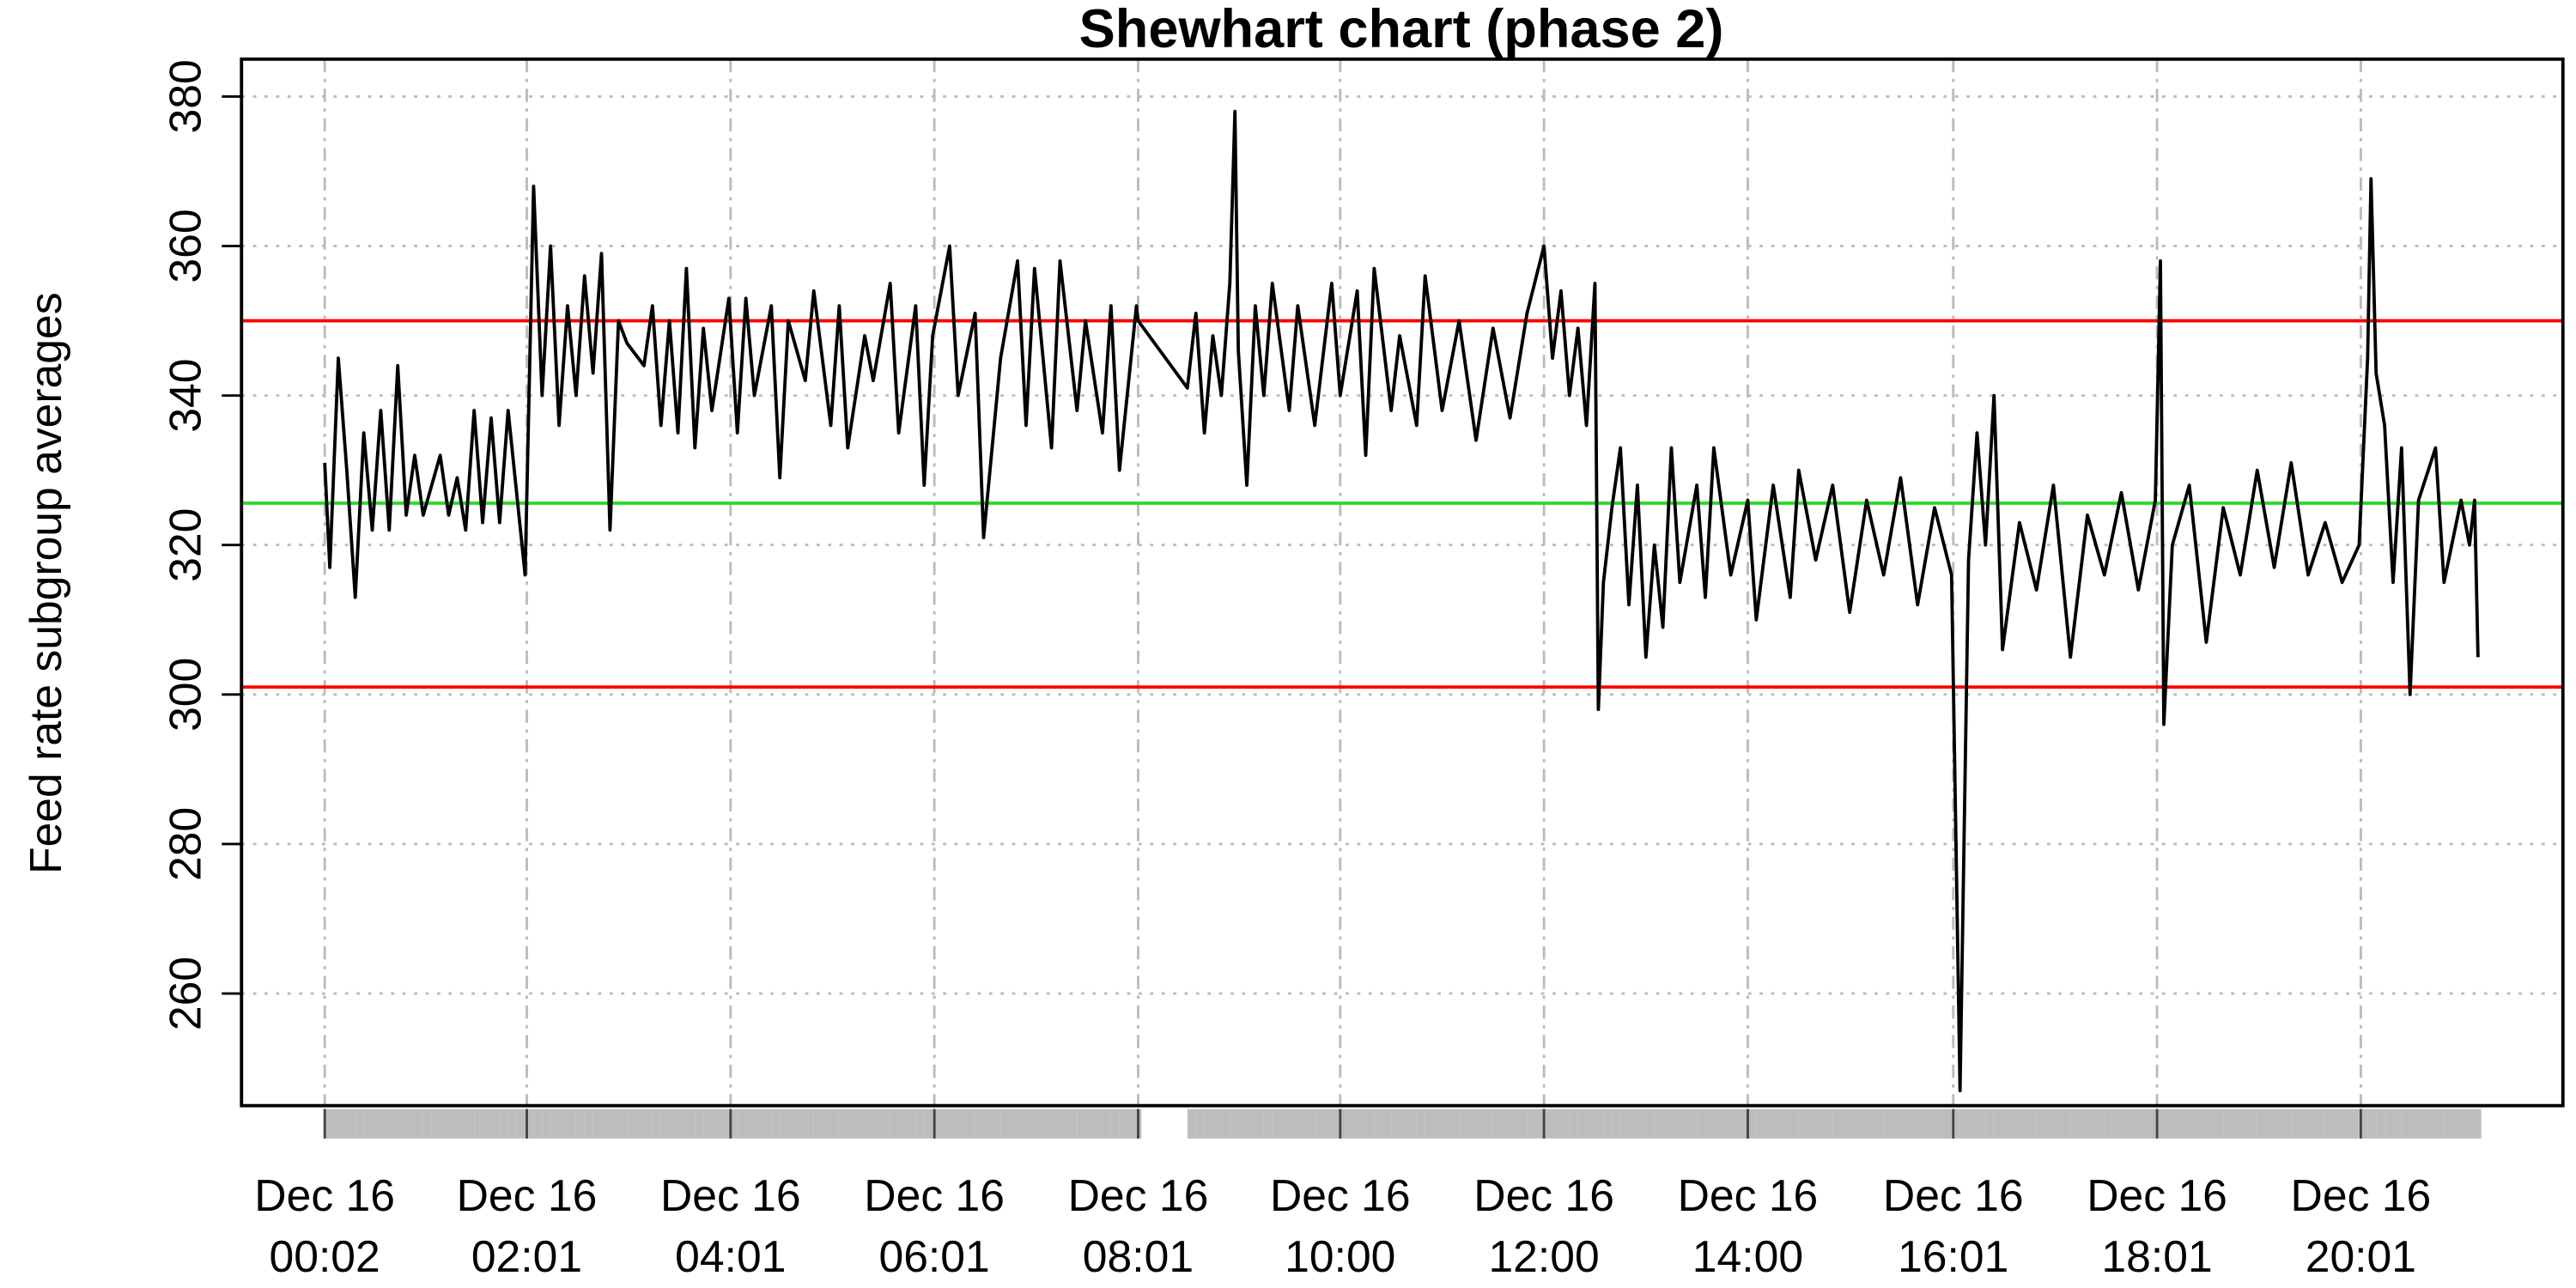  I want to click on y-tick-label: 320, so click(186, 545).